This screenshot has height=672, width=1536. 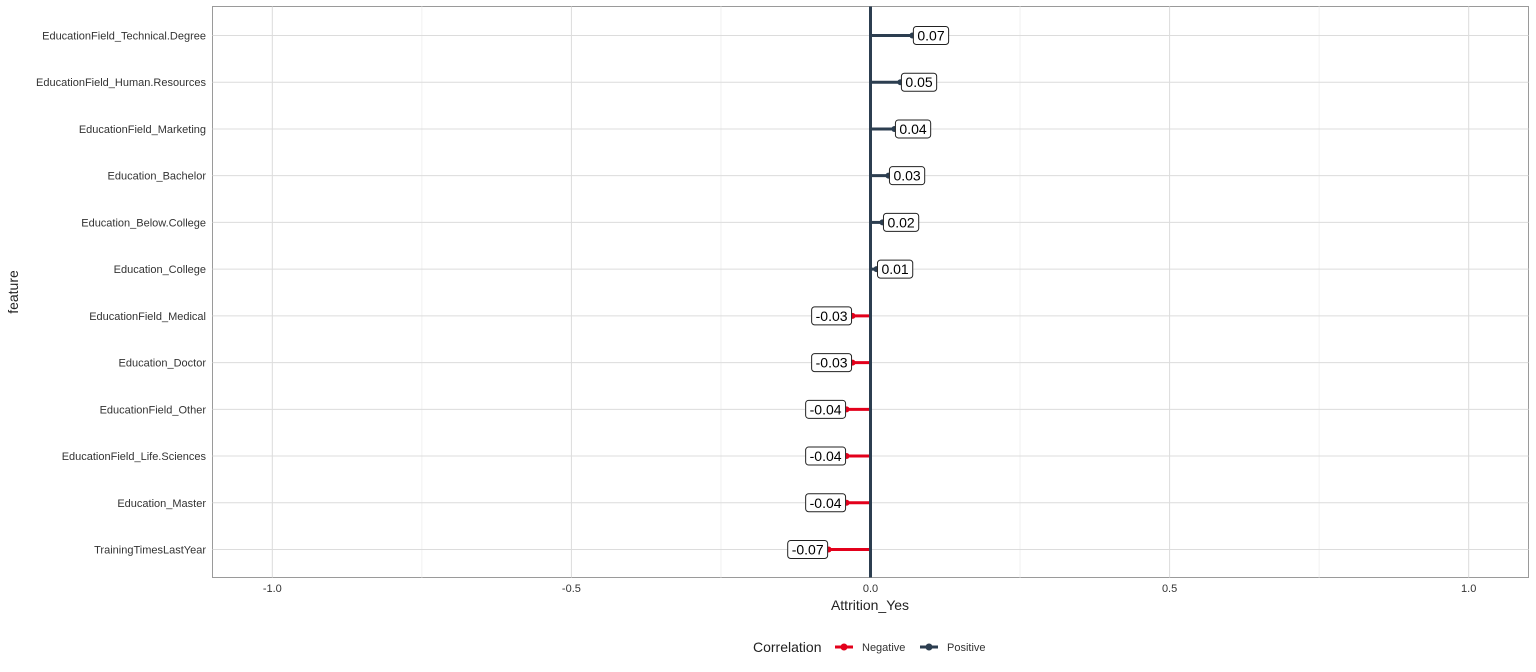 I want to click on x-axis-title: Attrition_Yes, so click(x=870, y=605).